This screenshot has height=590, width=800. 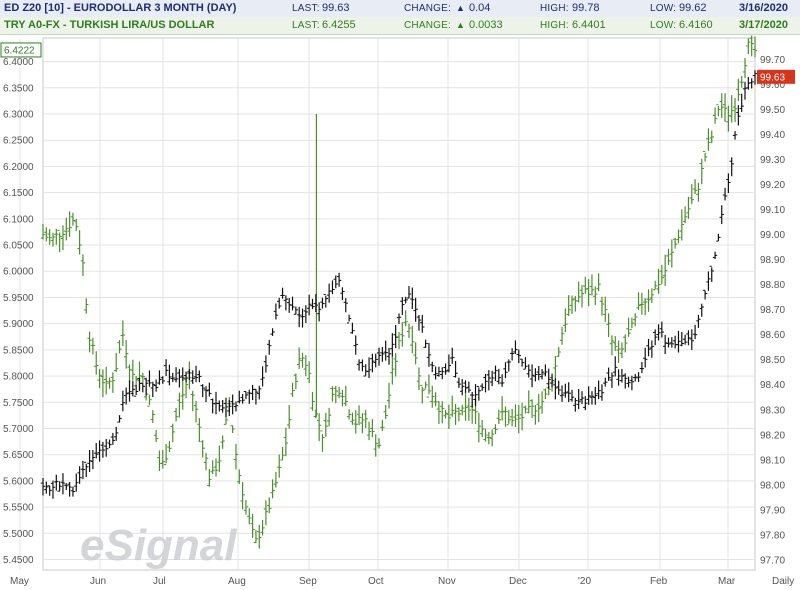 What do you see at coordinates (772, 260) in the screenshot?
I see `right-tick-label: 98.90` at bounding box center [772, 260].